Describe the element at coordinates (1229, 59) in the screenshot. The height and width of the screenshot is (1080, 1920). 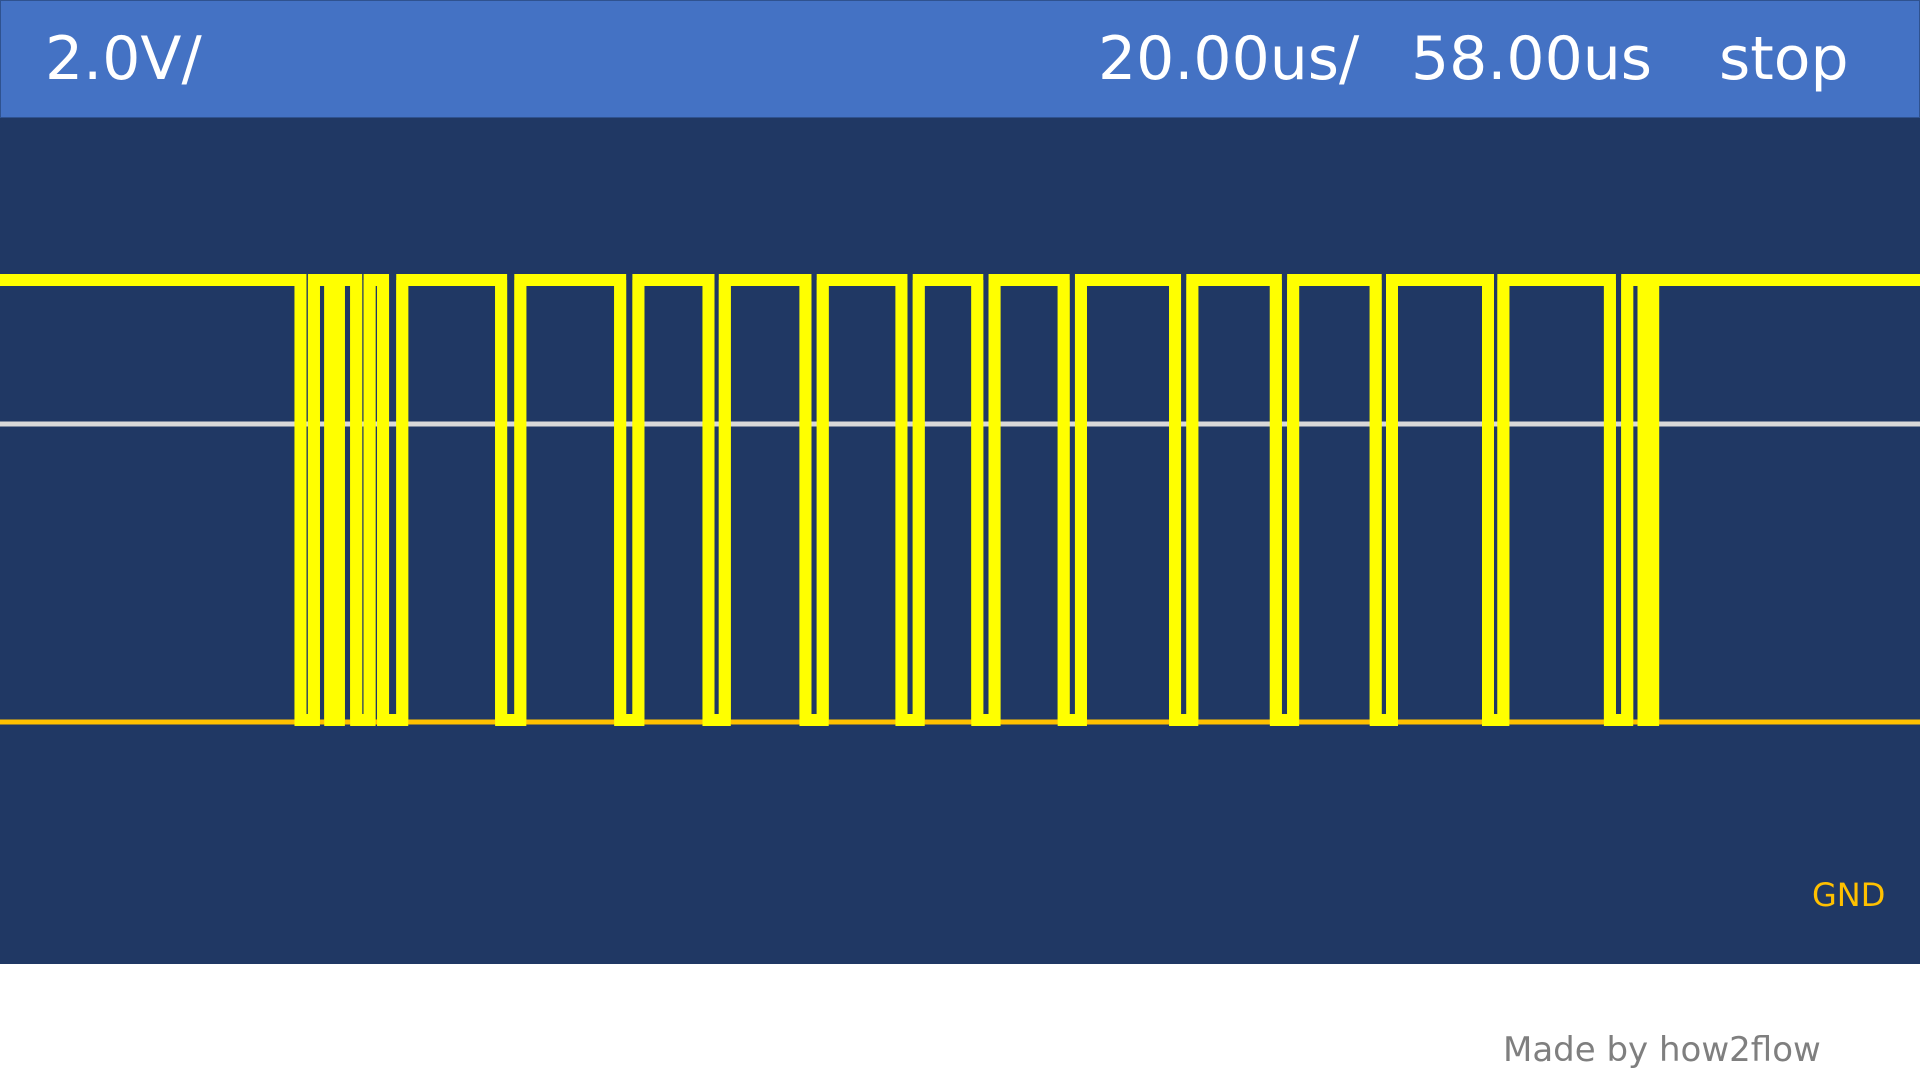
I see `time-per-division: 20.00us/` at that location.